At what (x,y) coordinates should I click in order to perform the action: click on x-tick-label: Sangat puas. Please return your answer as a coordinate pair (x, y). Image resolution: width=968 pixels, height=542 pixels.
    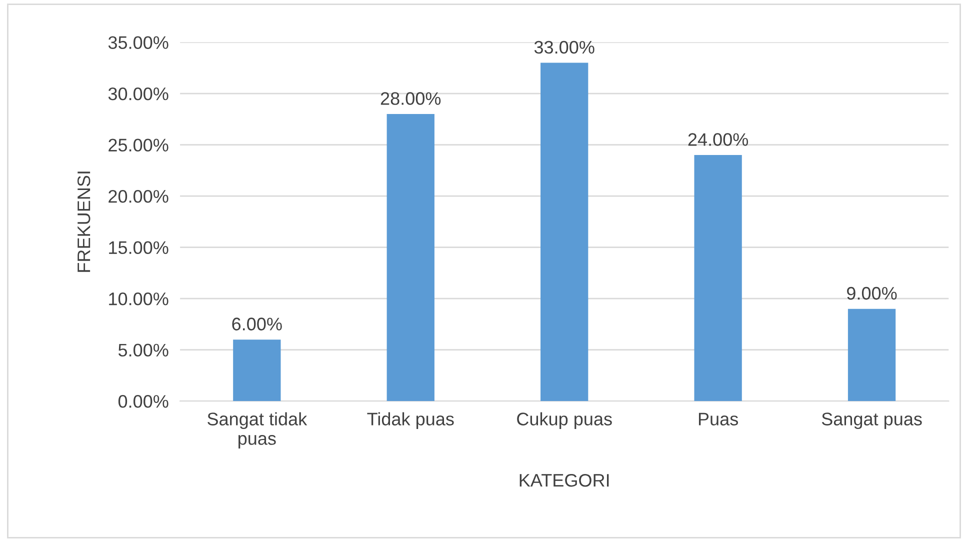
    Looking at the image, I should click on (872, 421).